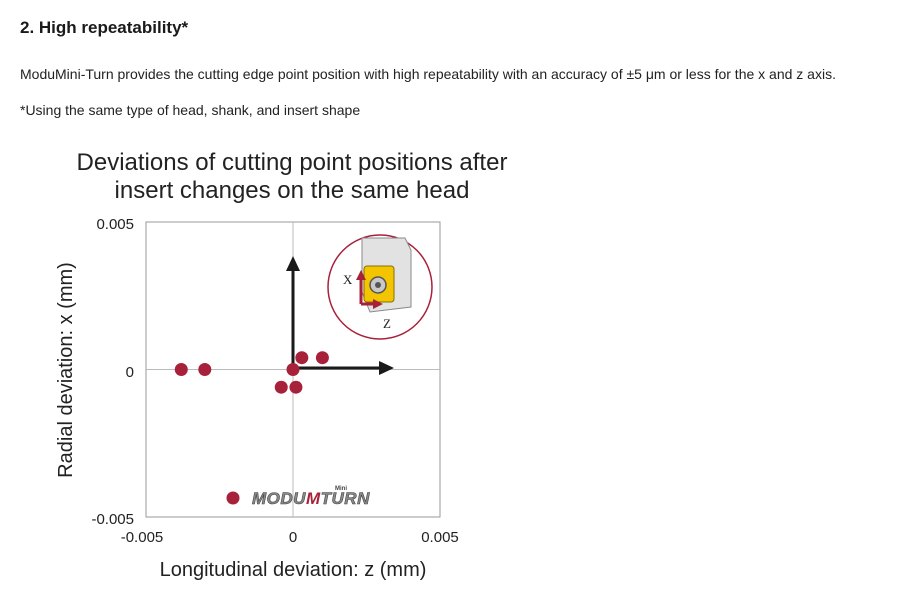  I want to click on inset-z-label: Z, so click(387, 323).